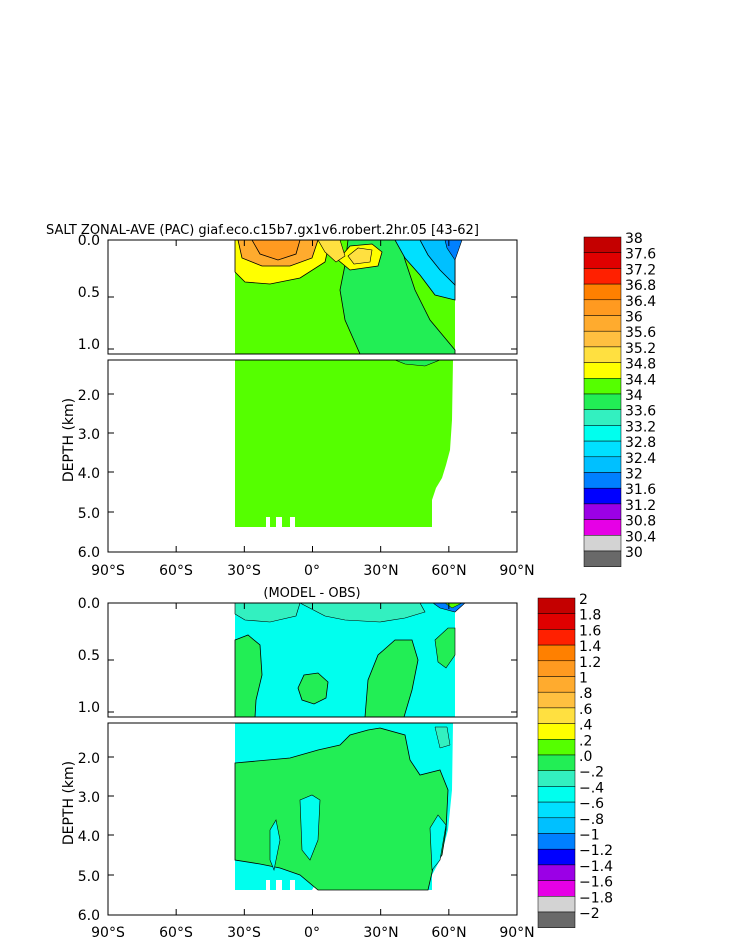 This screenshot has width=733, height=945. I want to click on diff-x-tick-labels: 90°S 60°S 30°S 0° 30°N 60°N 90°N, so click(313, 933).